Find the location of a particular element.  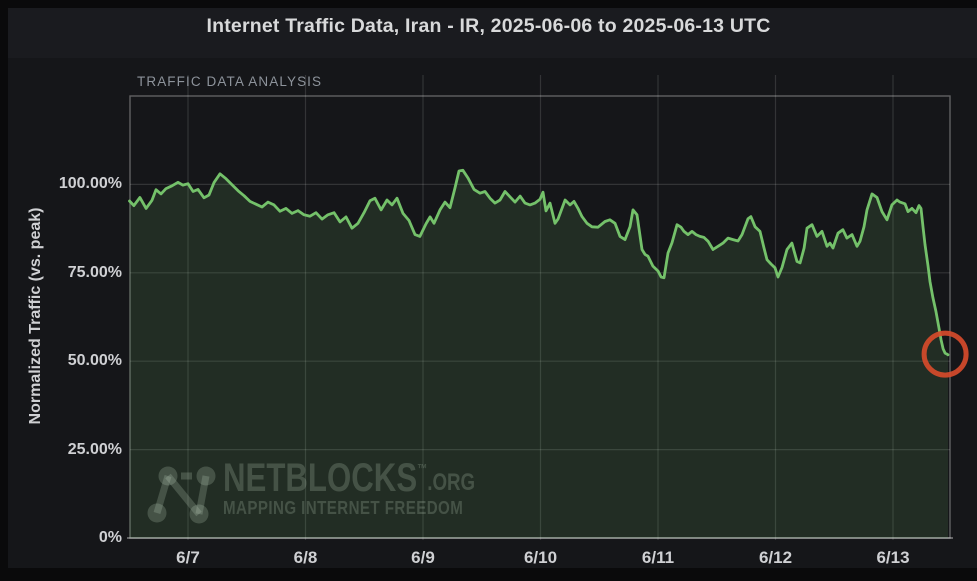

y-tick-label: 50.00% is located at coordinates (94, 361).